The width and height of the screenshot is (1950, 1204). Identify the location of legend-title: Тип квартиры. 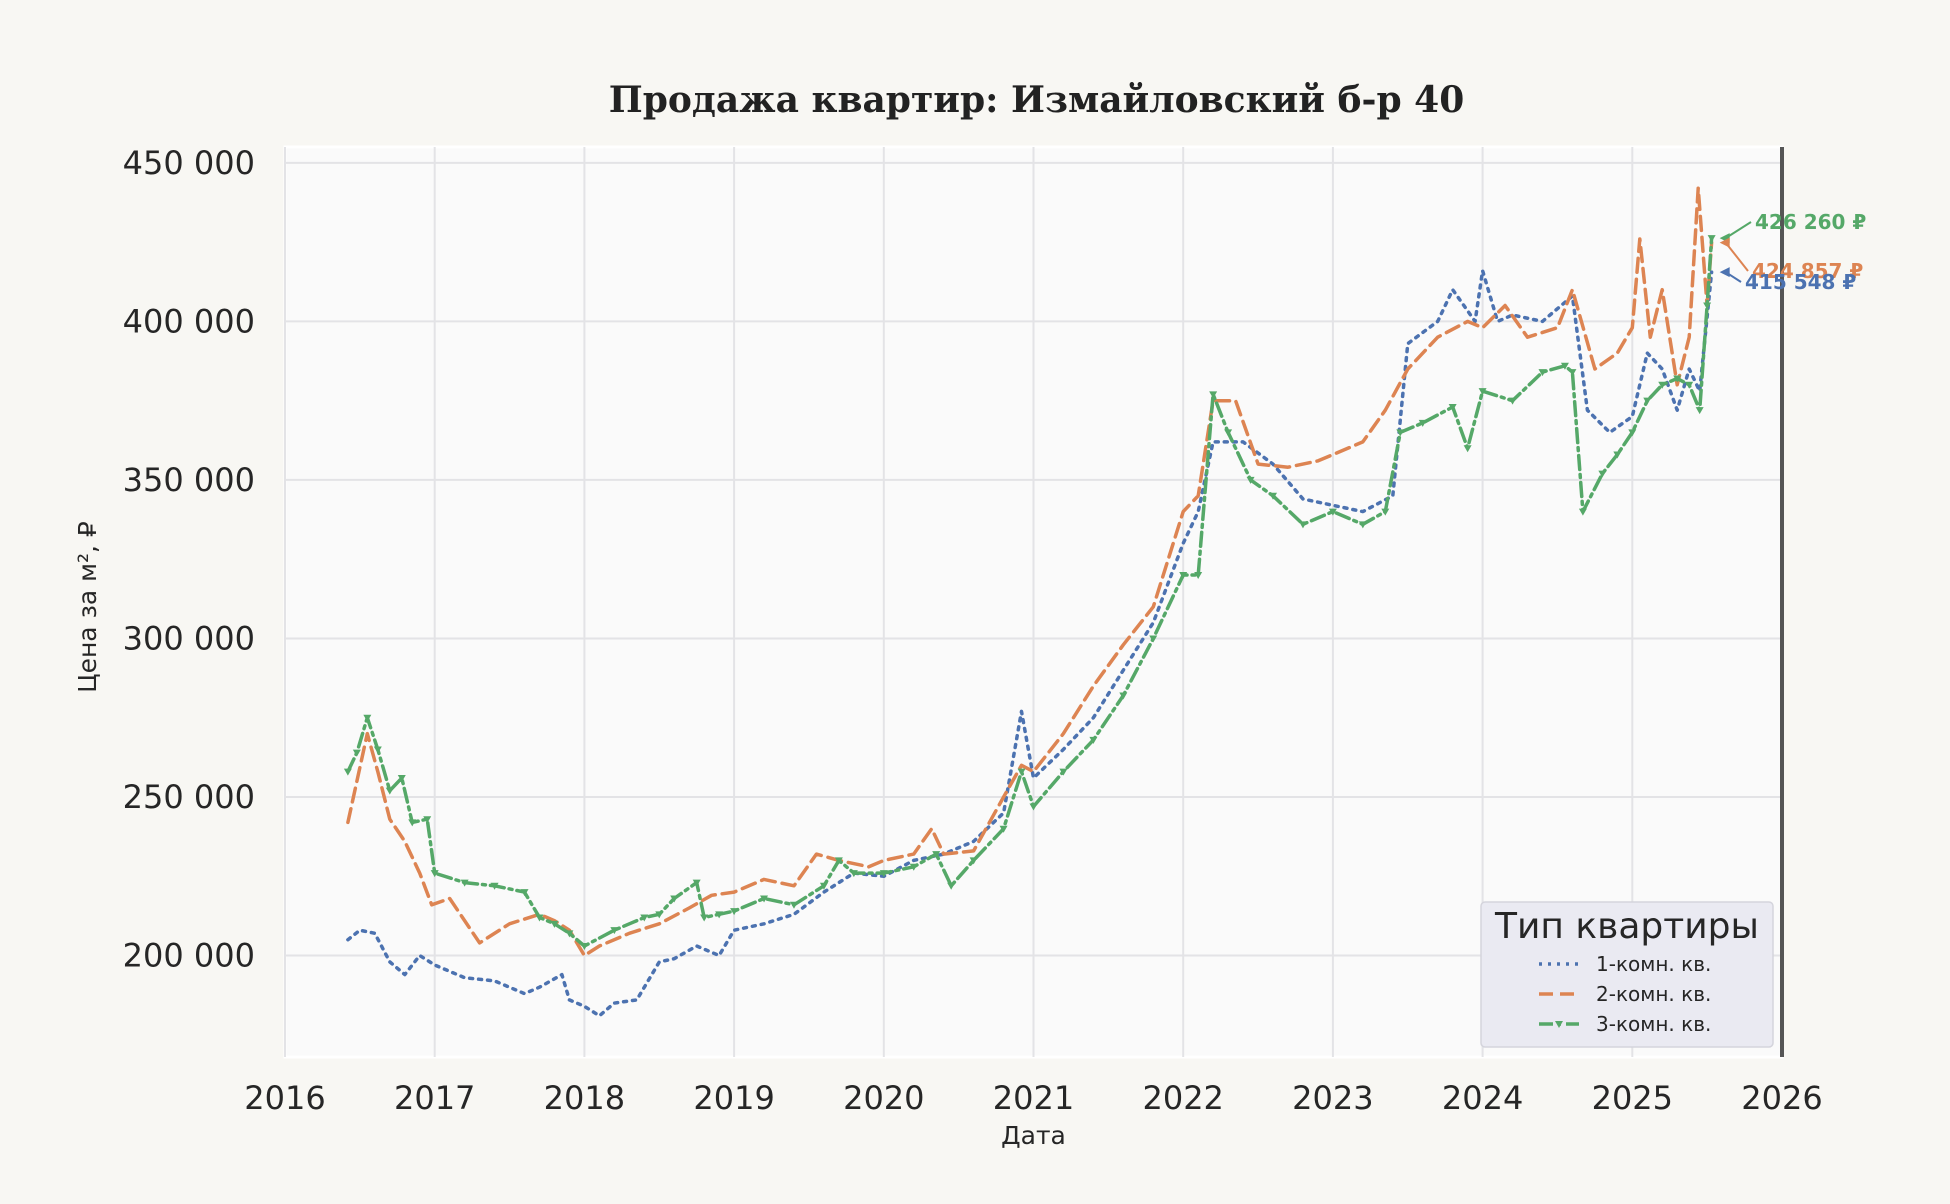
(1626, 926).